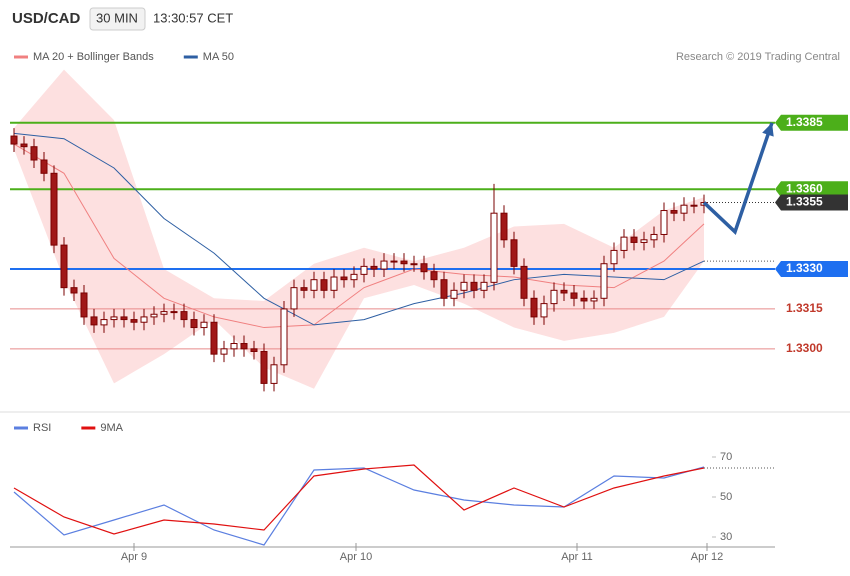 The width and height of the screenshot is (850, 576). Describe the element at coordinates (46, 18) in the screenshot. I see `symbol: USD/CAD` at that location.